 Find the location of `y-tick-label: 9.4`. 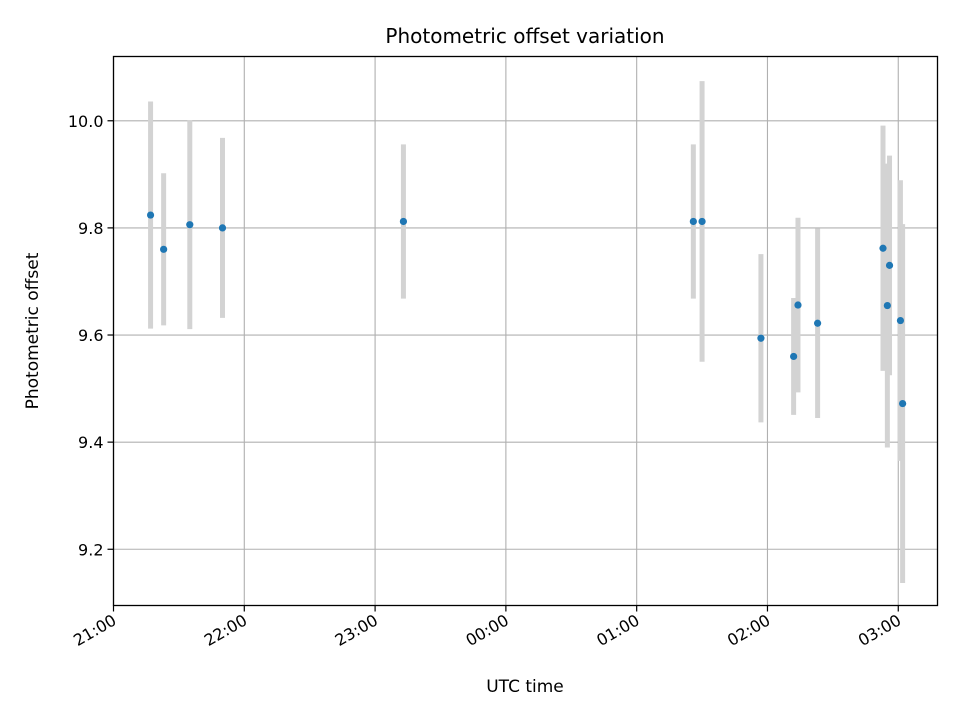

y-tick-label: 9.4 is located at coordinates (90, 442).